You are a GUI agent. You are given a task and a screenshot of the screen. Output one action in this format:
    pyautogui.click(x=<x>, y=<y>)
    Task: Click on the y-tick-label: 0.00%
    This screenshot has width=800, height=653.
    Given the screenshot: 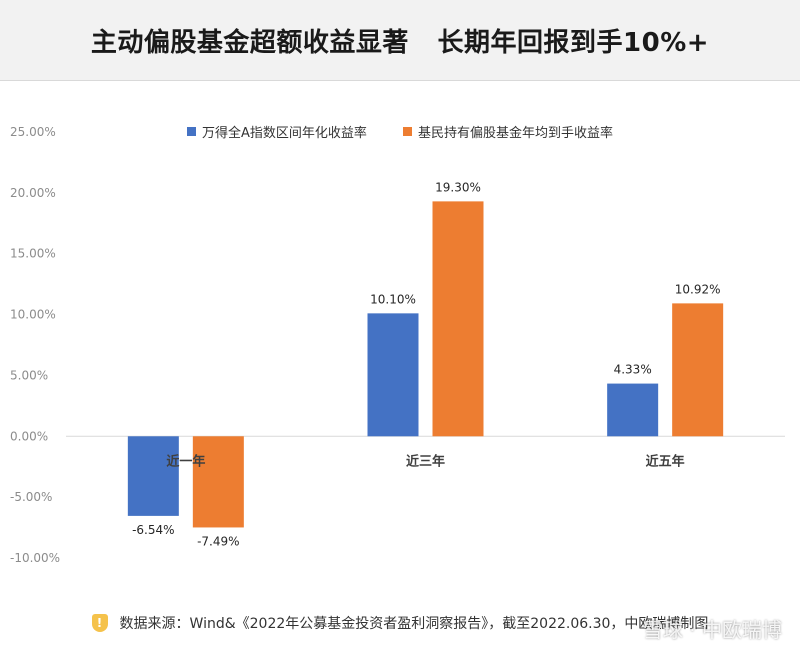 What is the action you would take?
    pyautogui.click(x=29, y=436)
    